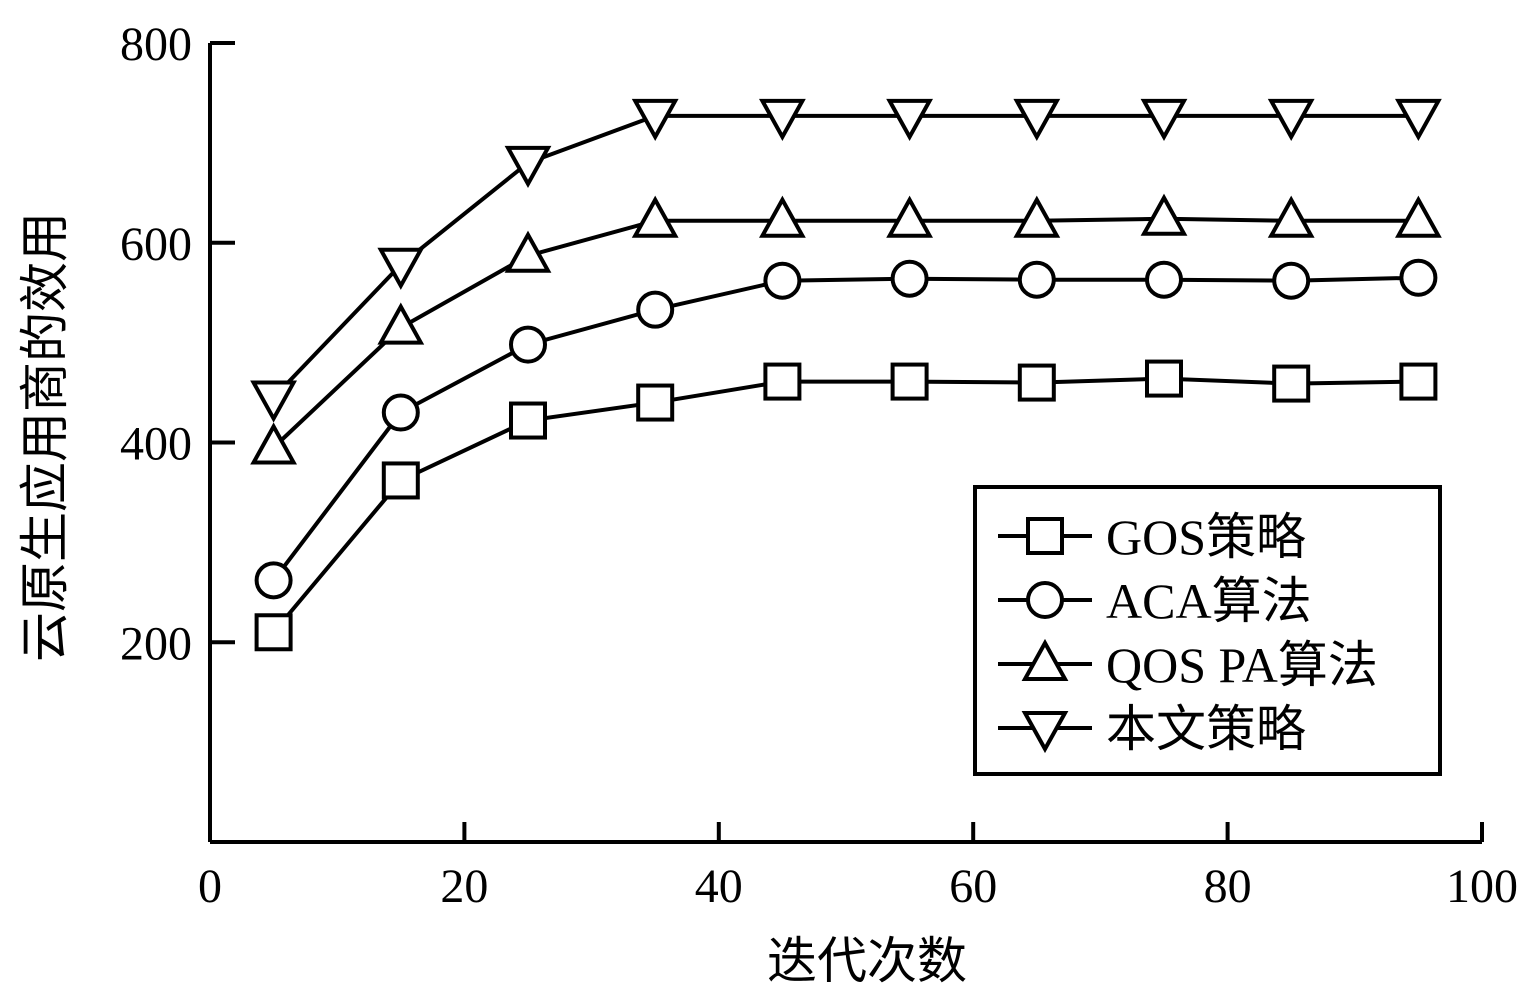 The image size is (1533, 994). I want to click on y-axis-label: 云原生应用商的效用, so click(45, 437).